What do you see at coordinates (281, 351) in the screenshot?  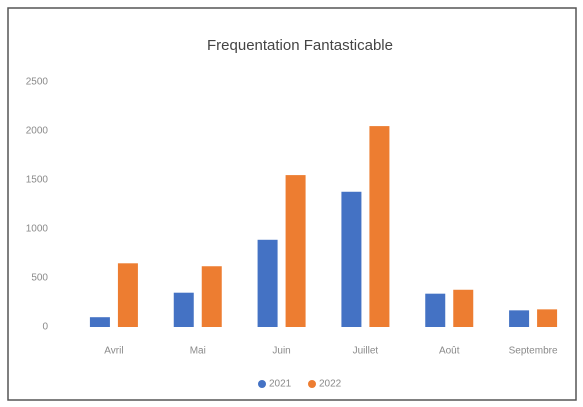 I see `x-tick-label: Juin` at bounding box center [281, 351].